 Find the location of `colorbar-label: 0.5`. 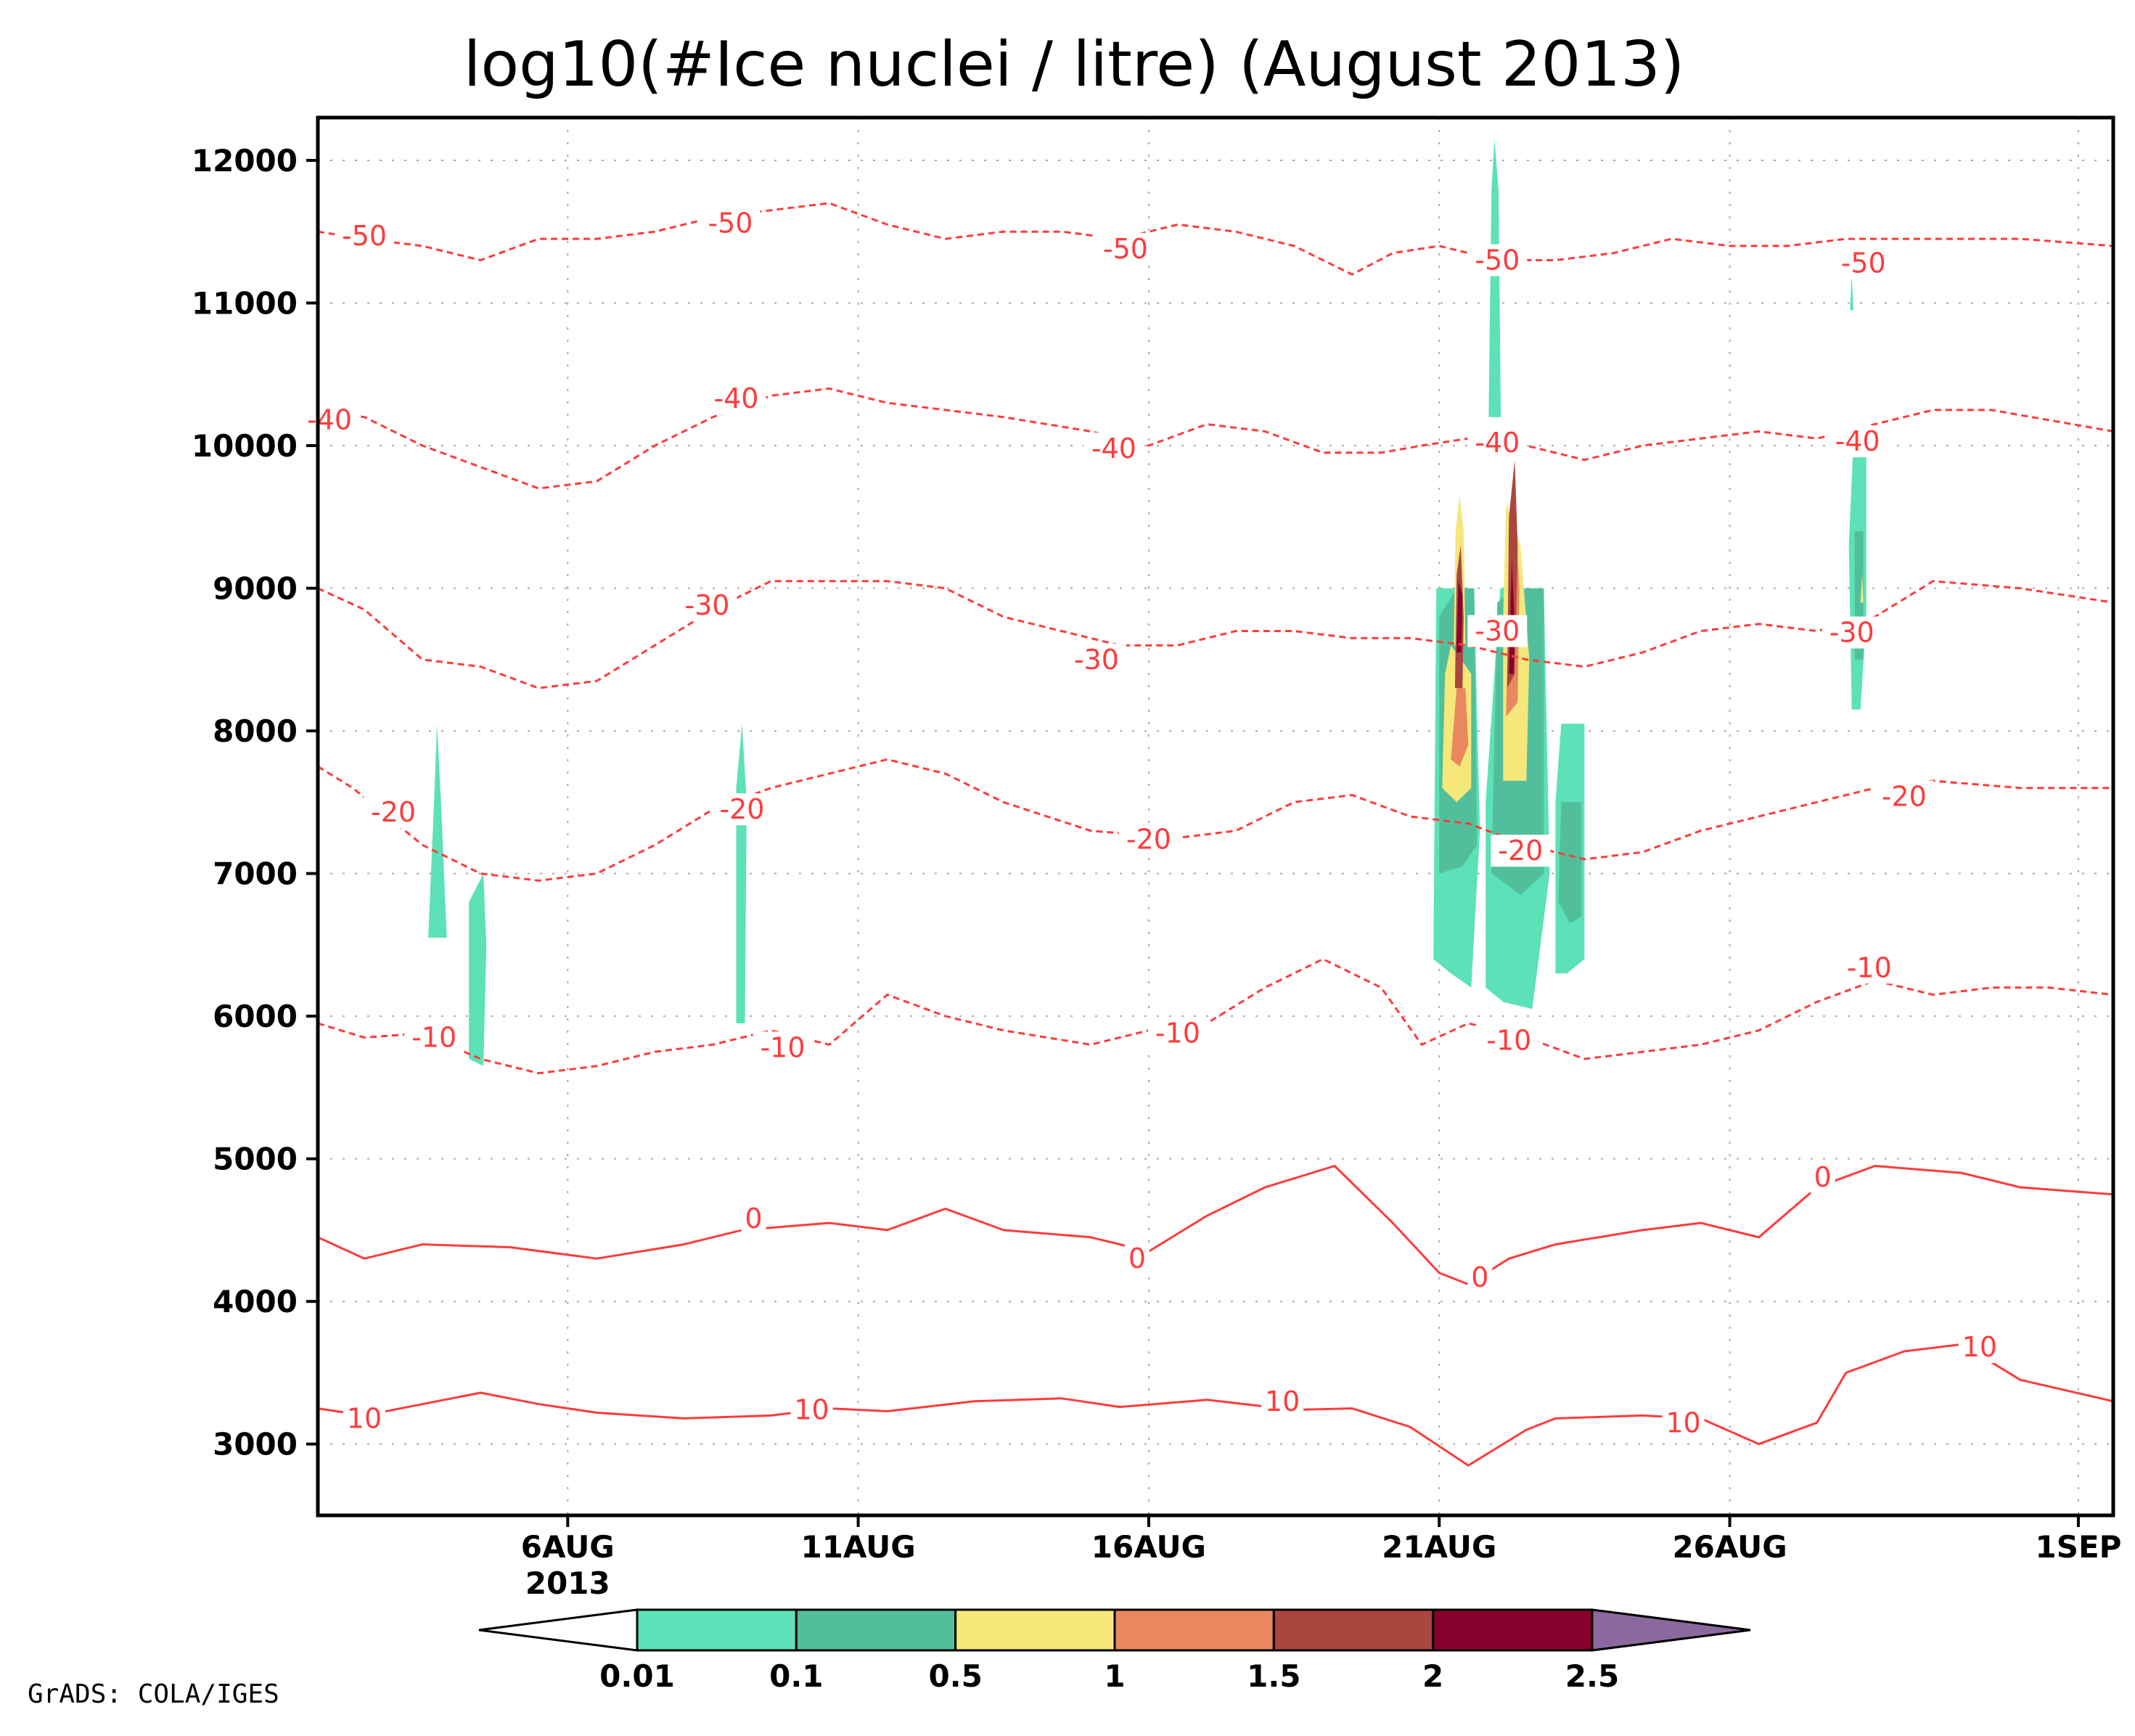

colorbar-label: 0.5 is located at coordinates (955, 1676).